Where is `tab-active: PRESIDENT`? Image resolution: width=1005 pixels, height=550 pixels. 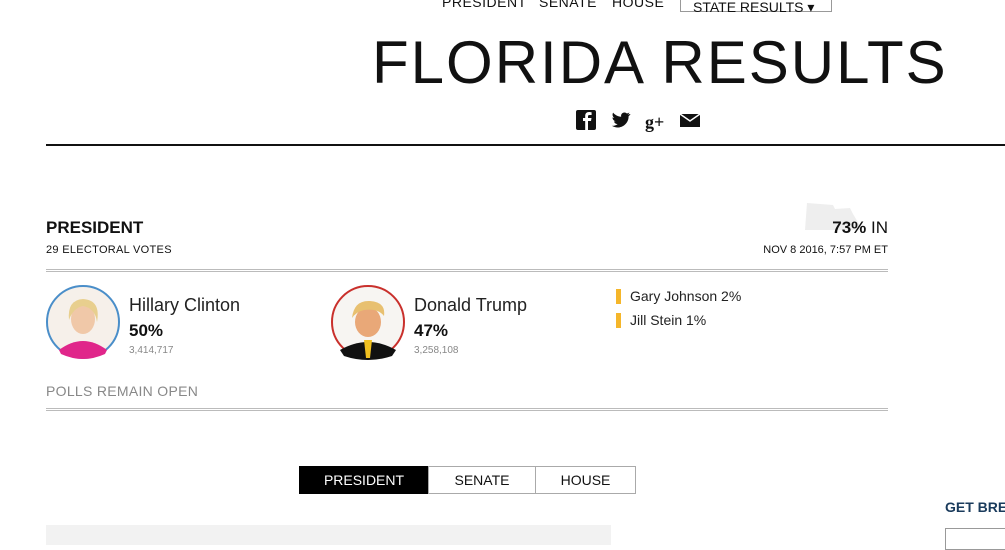
tab-active: PRESIDENT is located at coordinates (364, 480).